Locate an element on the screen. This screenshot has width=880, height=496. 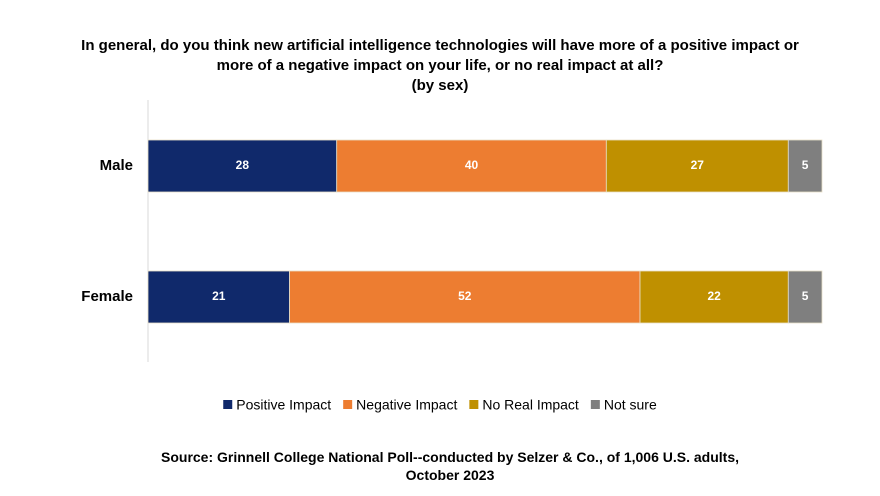
chart-subtitle: (by sex) is located at coordinates (440, 85).